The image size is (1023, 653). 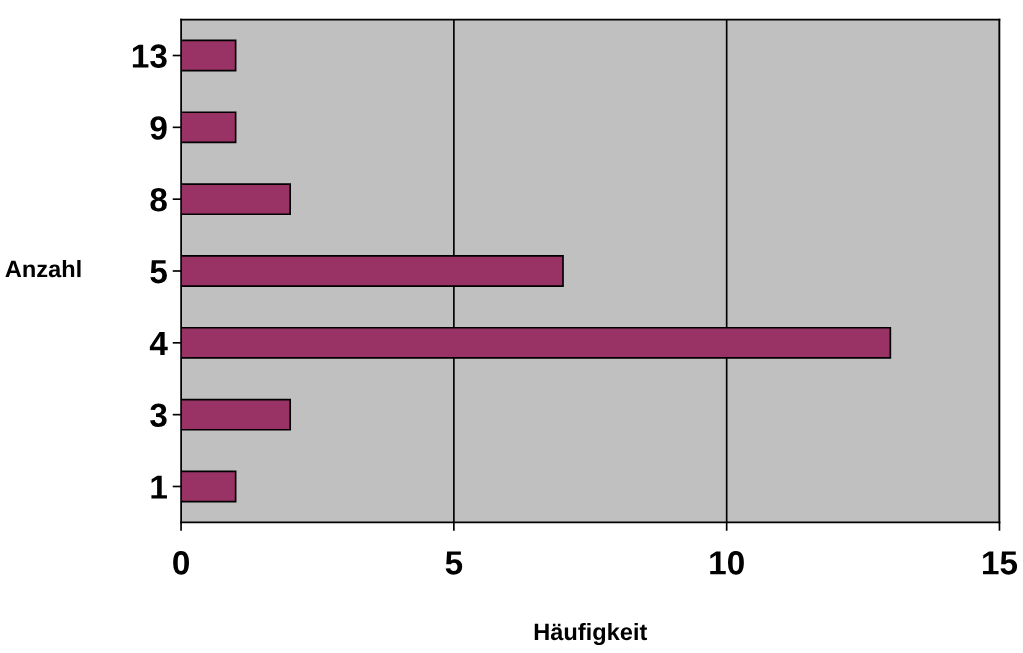 What do you see at coordinates (43, 268) in the screenshot?
I see `y-axis-title: Anzahl` at bounding box center [43, 268].